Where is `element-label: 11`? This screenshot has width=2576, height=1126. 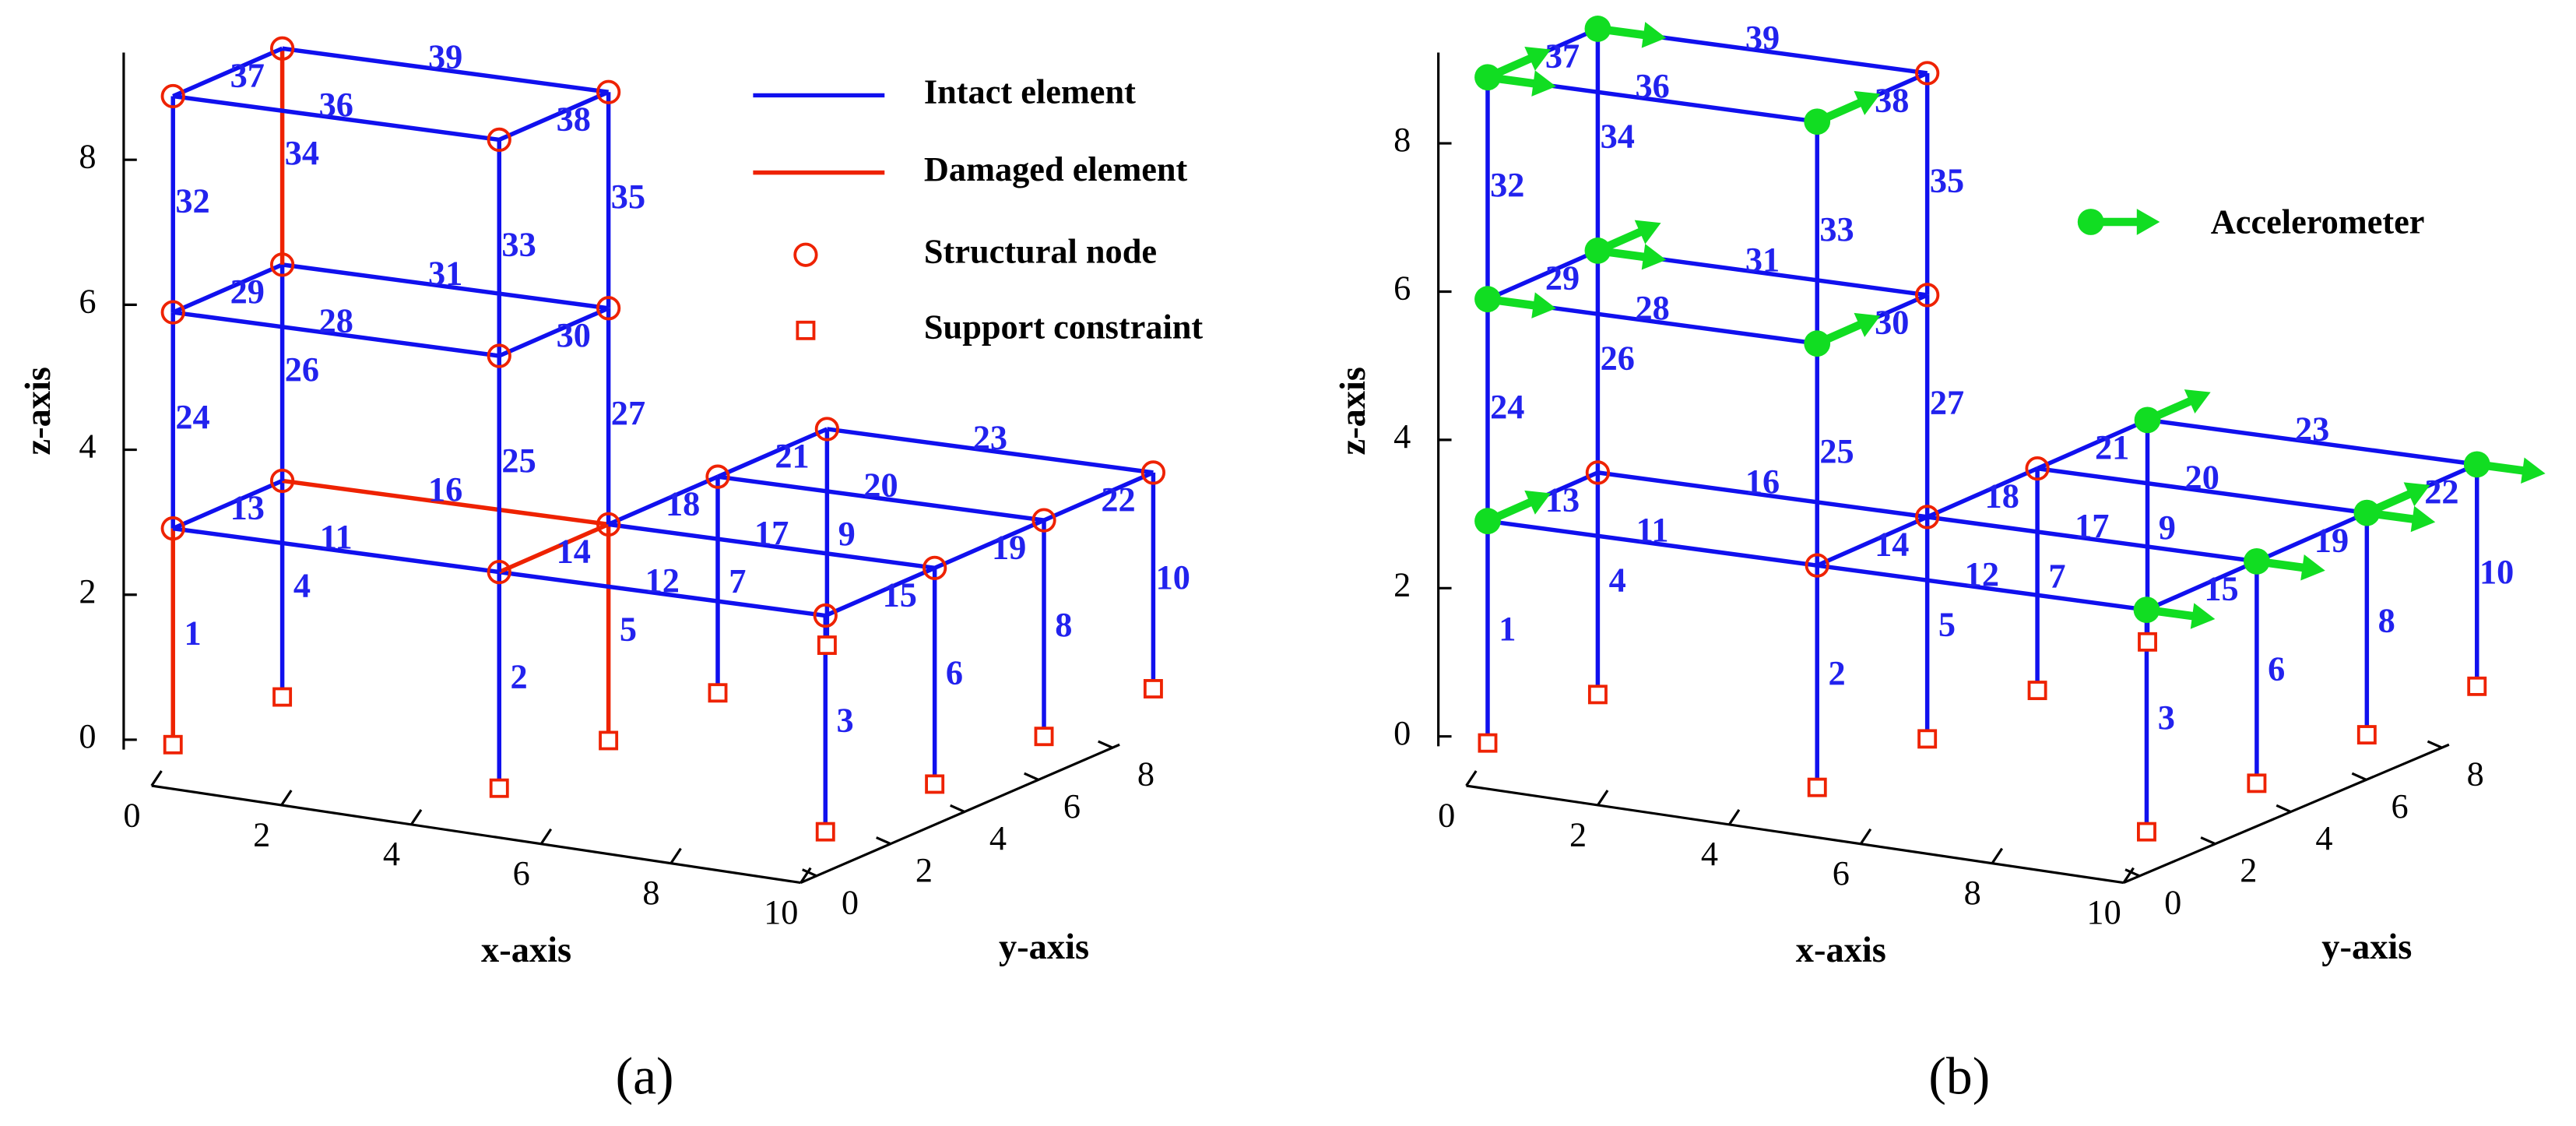 element-label: 11 is located at coordinates (336, 537).